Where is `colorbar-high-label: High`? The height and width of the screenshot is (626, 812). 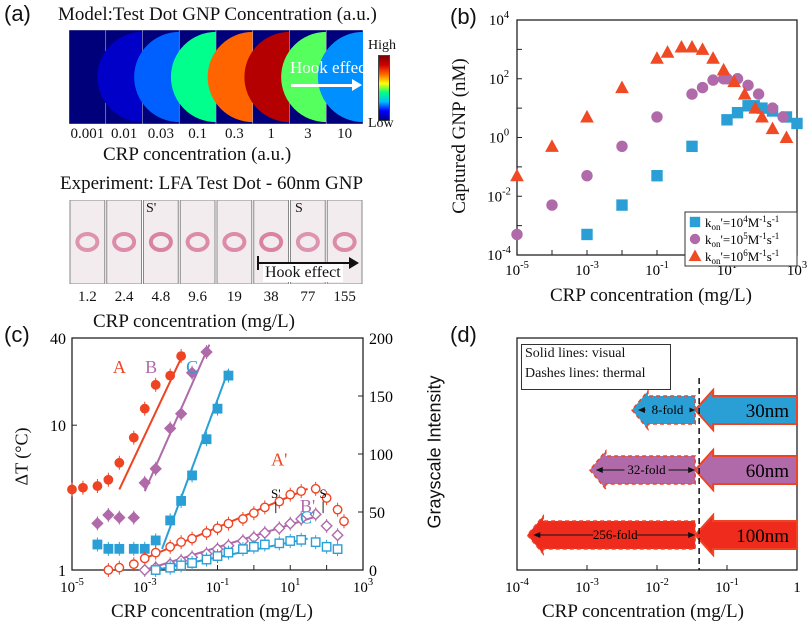 colorbar-high-label: High is located at coordinates (382, 45).